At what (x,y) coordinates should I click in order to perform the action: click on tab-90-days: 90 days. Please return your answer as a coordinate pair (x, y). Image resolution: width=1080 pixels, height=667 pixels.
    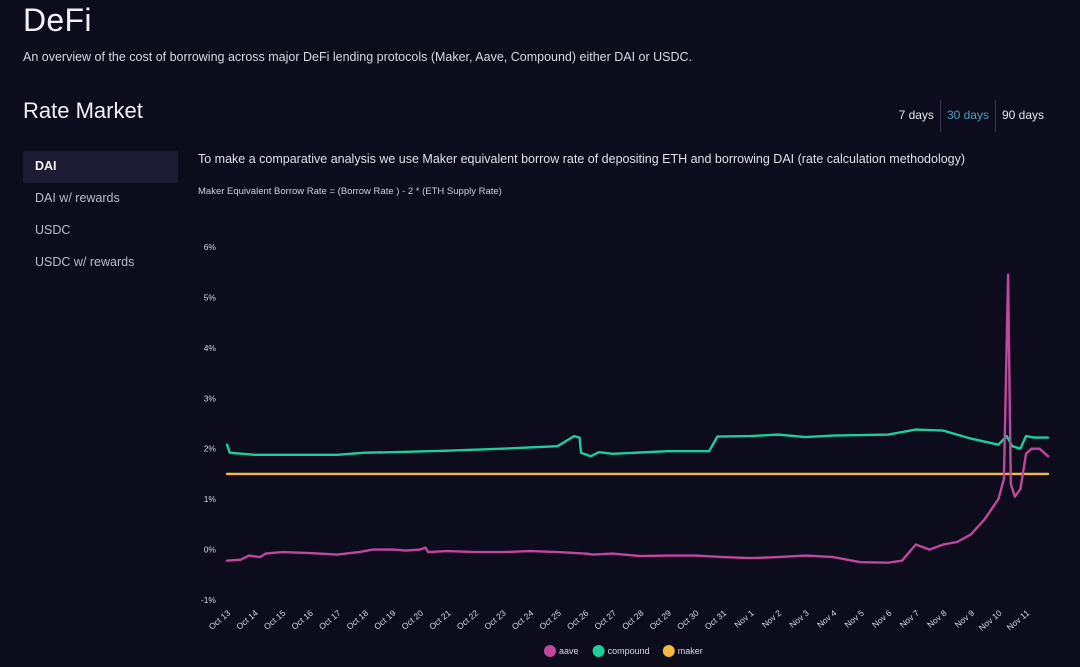
    Looking at the image, I should click on (1022, 115).